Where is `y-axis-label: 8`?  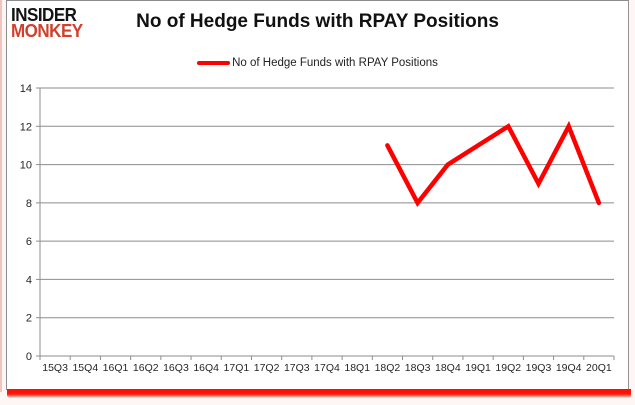 y-axis-label: 8 is located at coordinates (29, 204).